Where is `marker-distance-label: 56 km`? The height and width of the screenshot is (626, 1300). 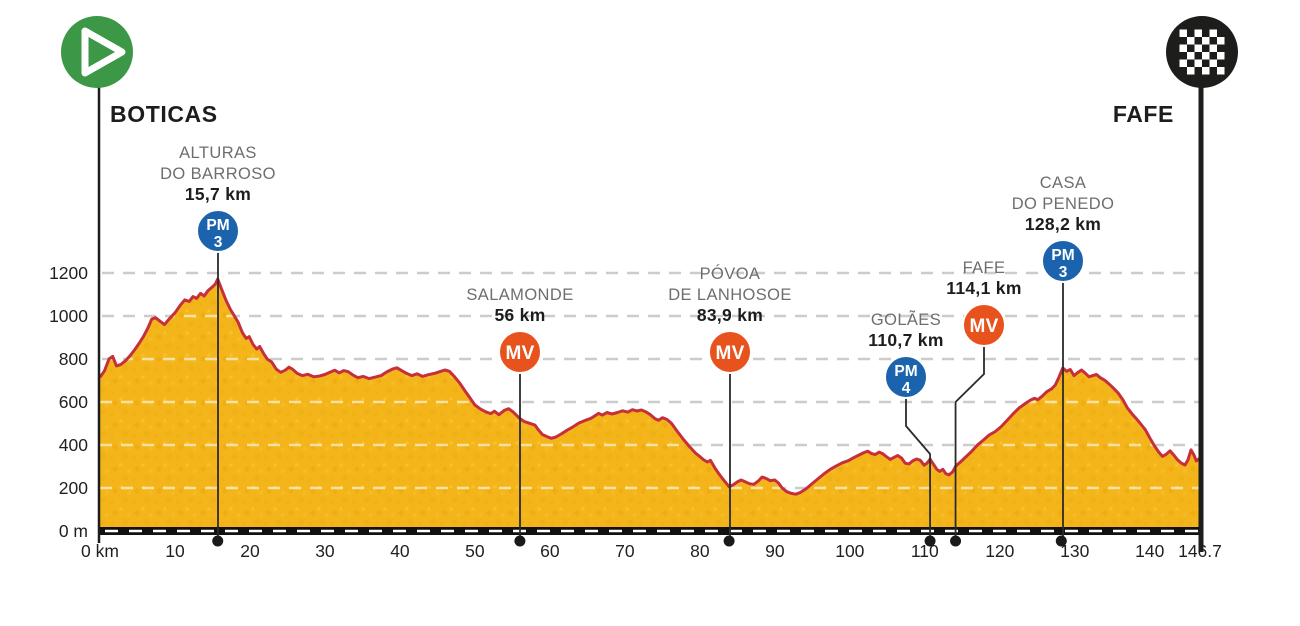 marker-distance-label: 56 km is located at coordinates (519, 315).